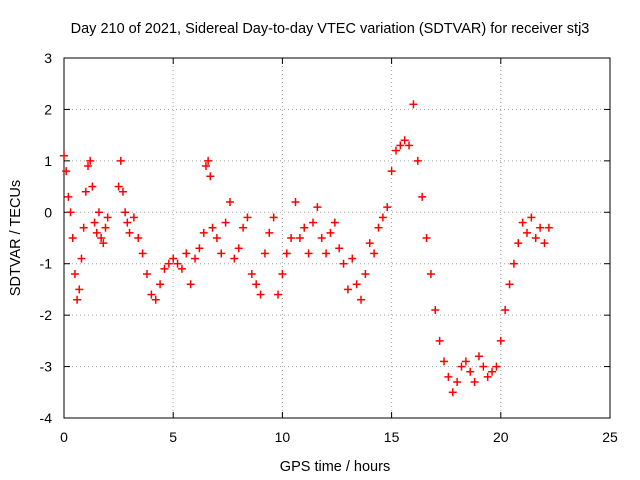  Describe the element at coordinates (48, 109) in the screenshot. I see `y-tick-label: 2` at that location.